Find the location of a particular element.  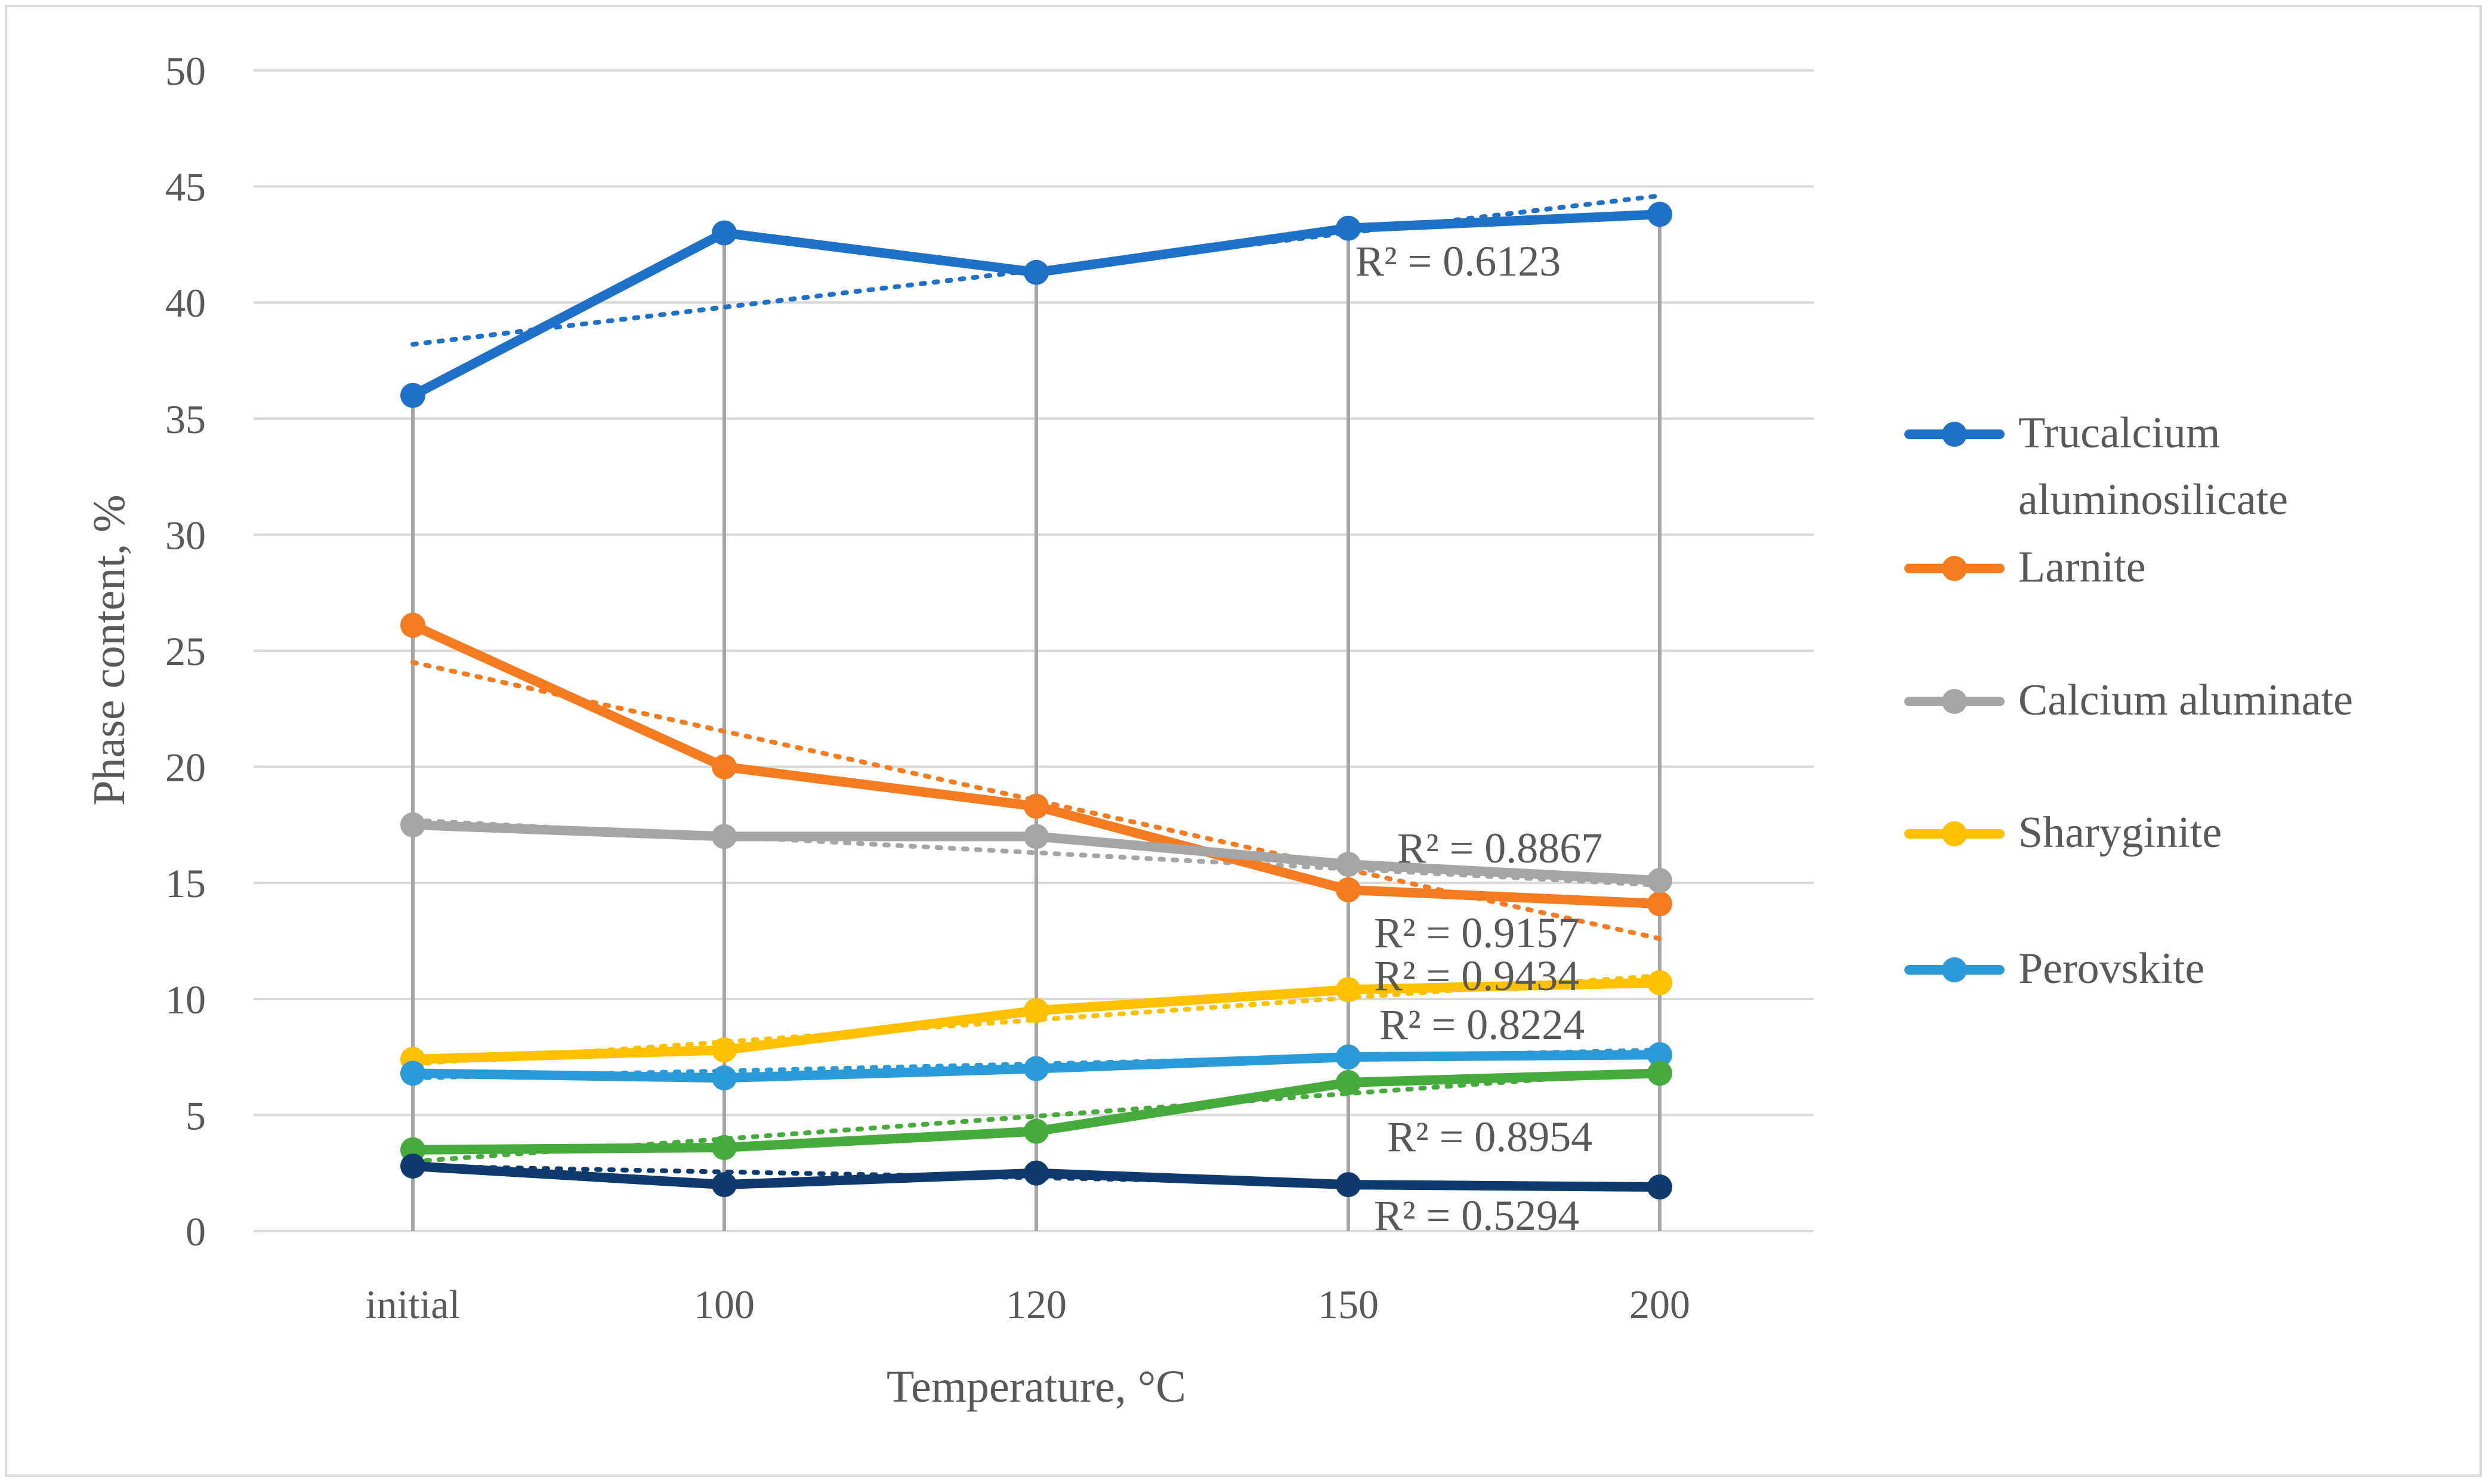

r2-label-series-5: R² = 0.8954 is located at coordinates (1490, 1137).